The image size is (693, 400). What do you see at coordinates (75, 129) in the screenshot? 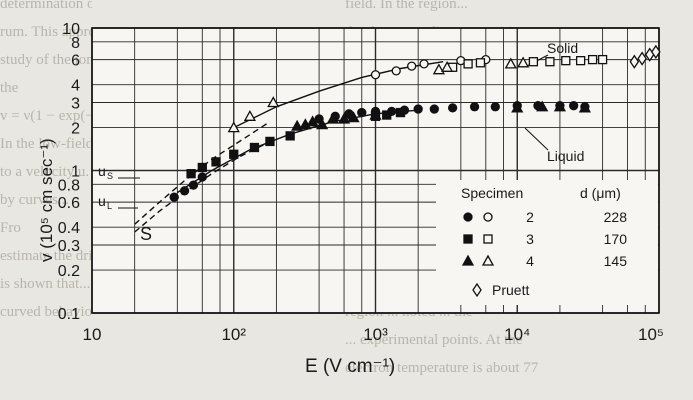
I see `y-tick-label: 2` at bounding box center [75, 129].